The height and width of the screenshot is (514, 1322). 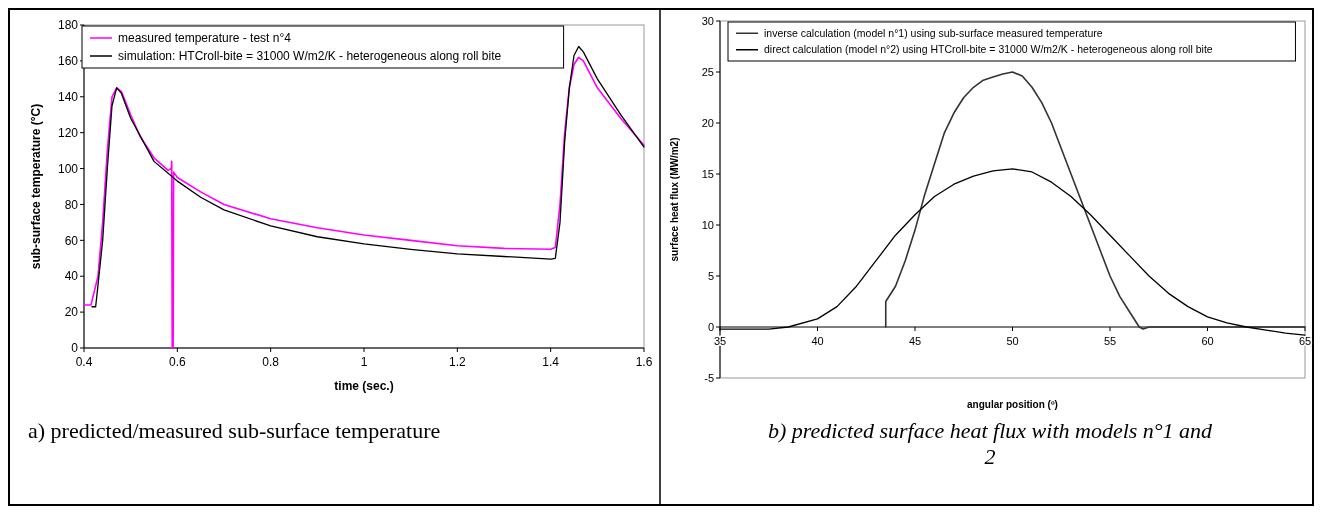 I want to click on y-tick-label: 100, so click(x=68, y=168).